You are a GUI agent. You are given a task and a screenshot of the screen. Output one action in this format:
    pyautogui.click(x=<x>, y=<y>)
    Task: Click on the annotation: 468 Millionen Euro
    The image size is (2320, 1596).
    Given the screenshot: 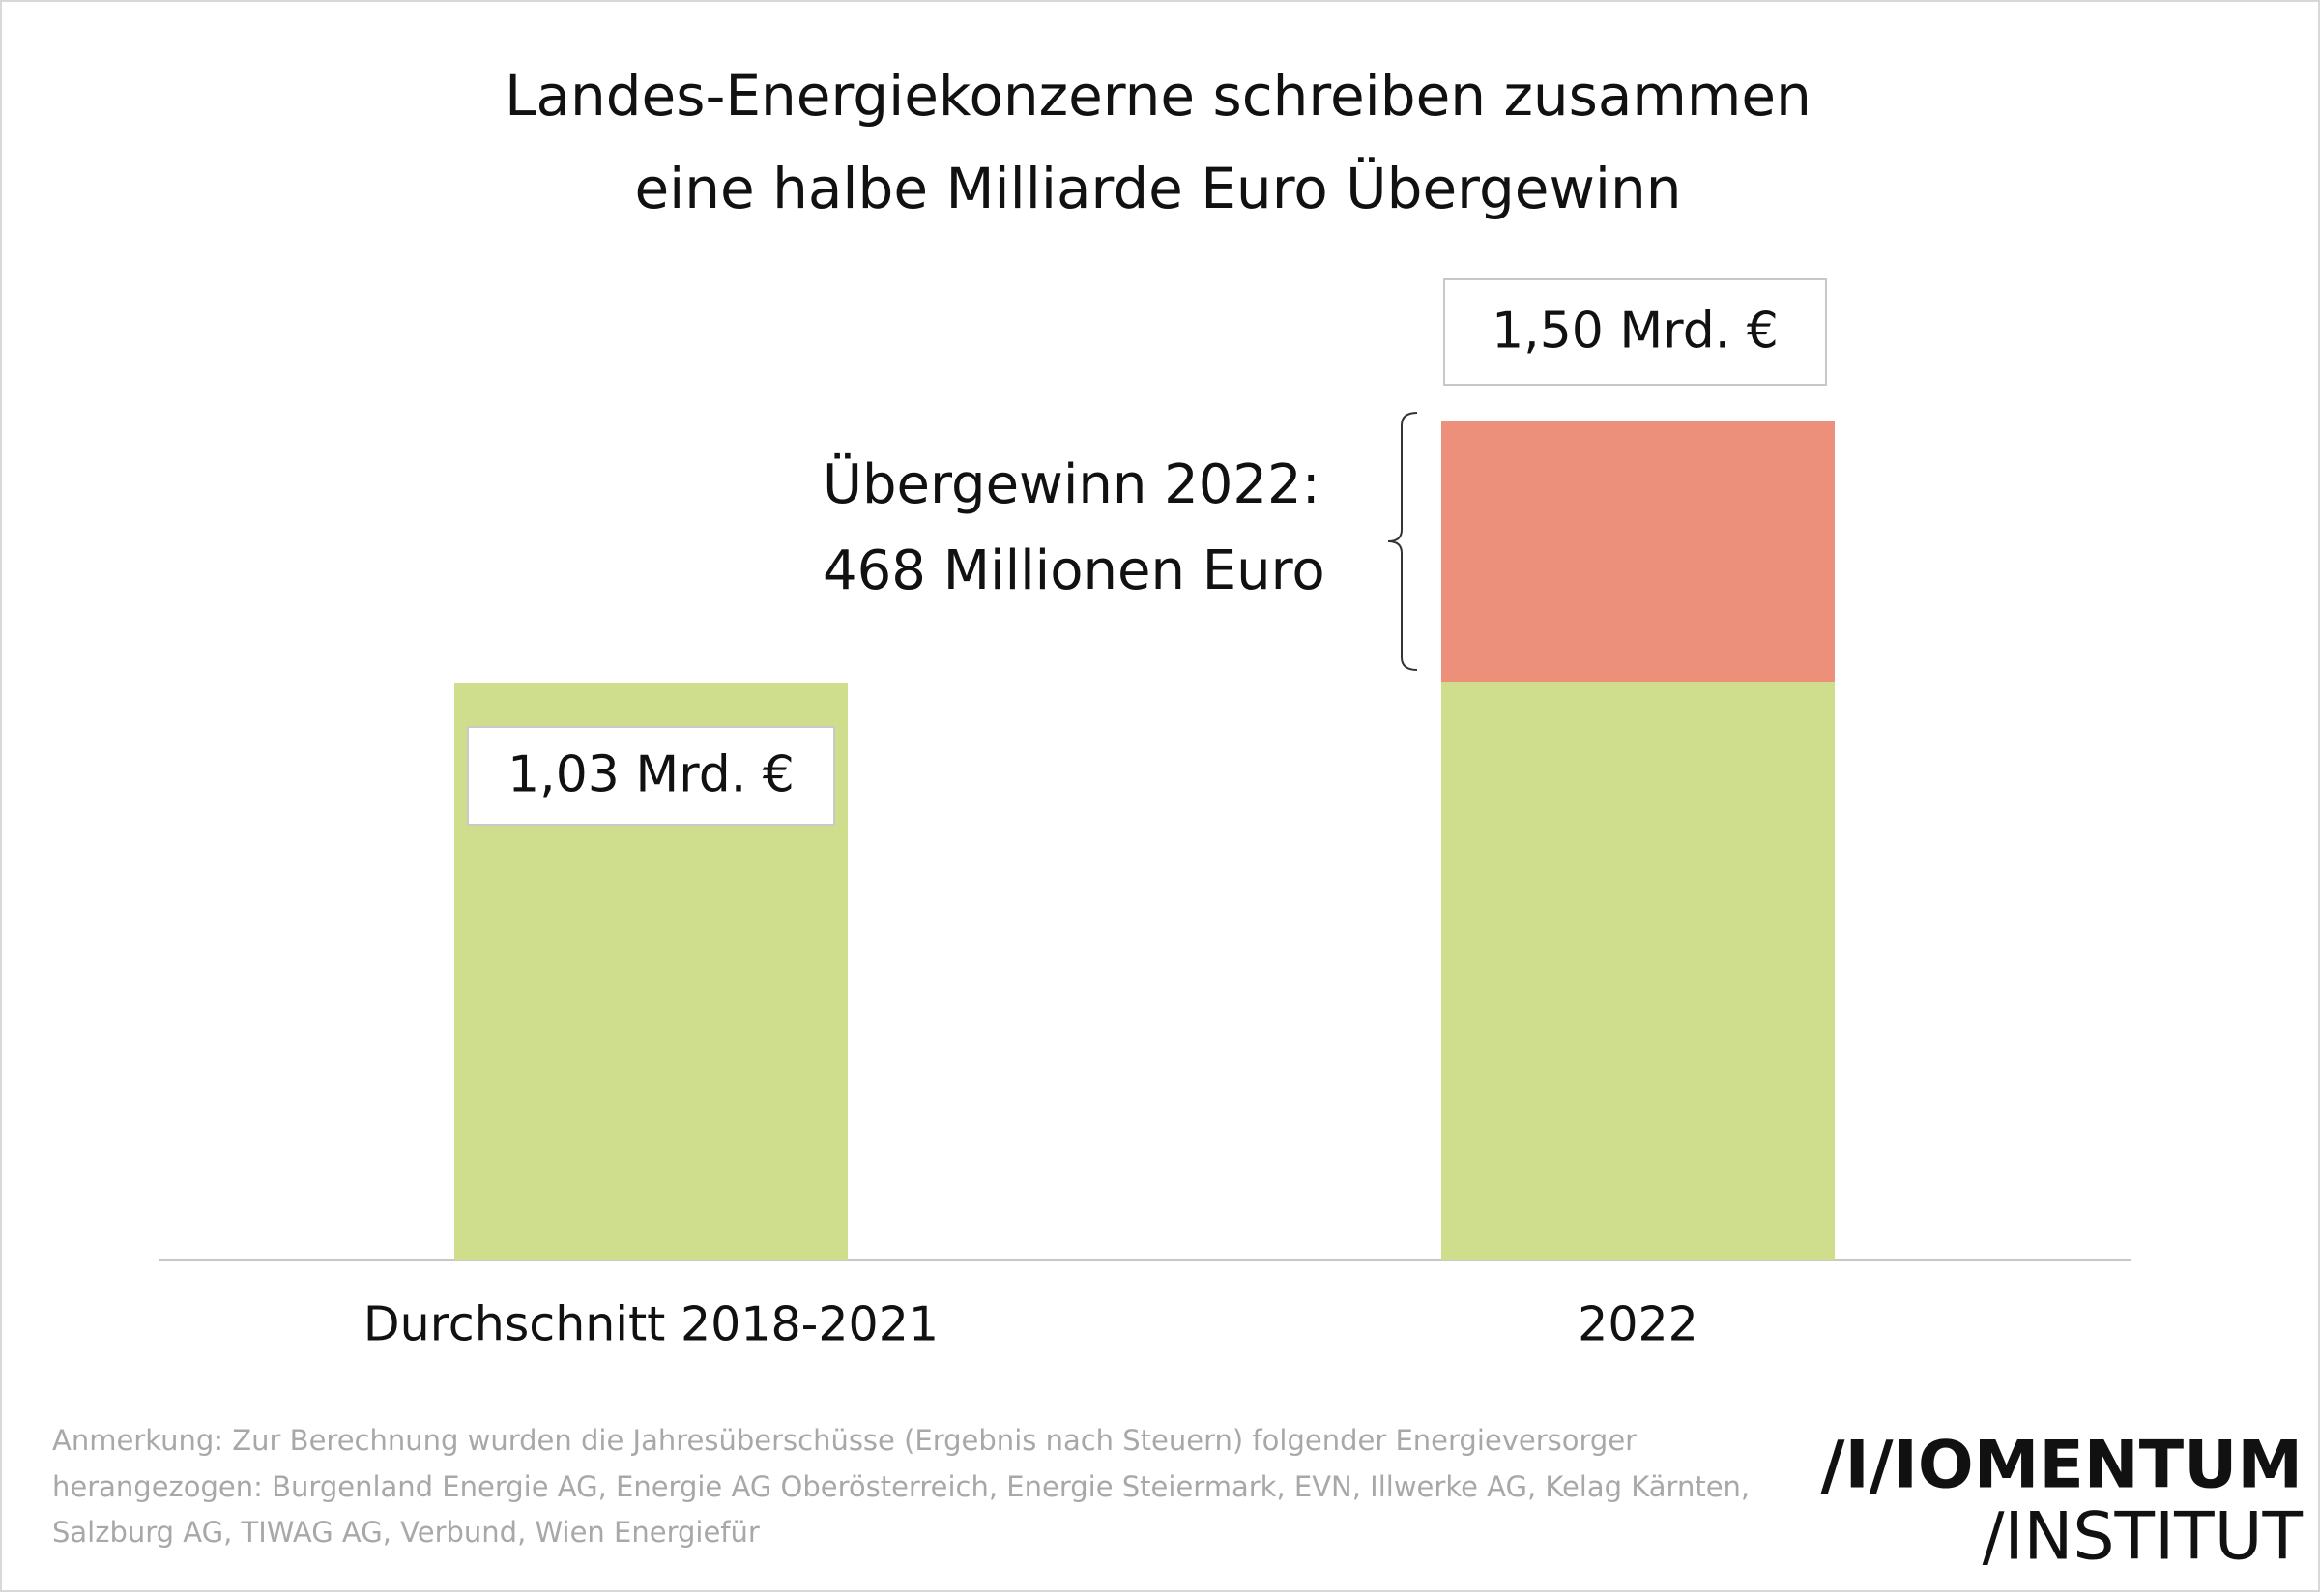 What is the action you would take?
    pyautogui.click(x=1074, y=570)
    